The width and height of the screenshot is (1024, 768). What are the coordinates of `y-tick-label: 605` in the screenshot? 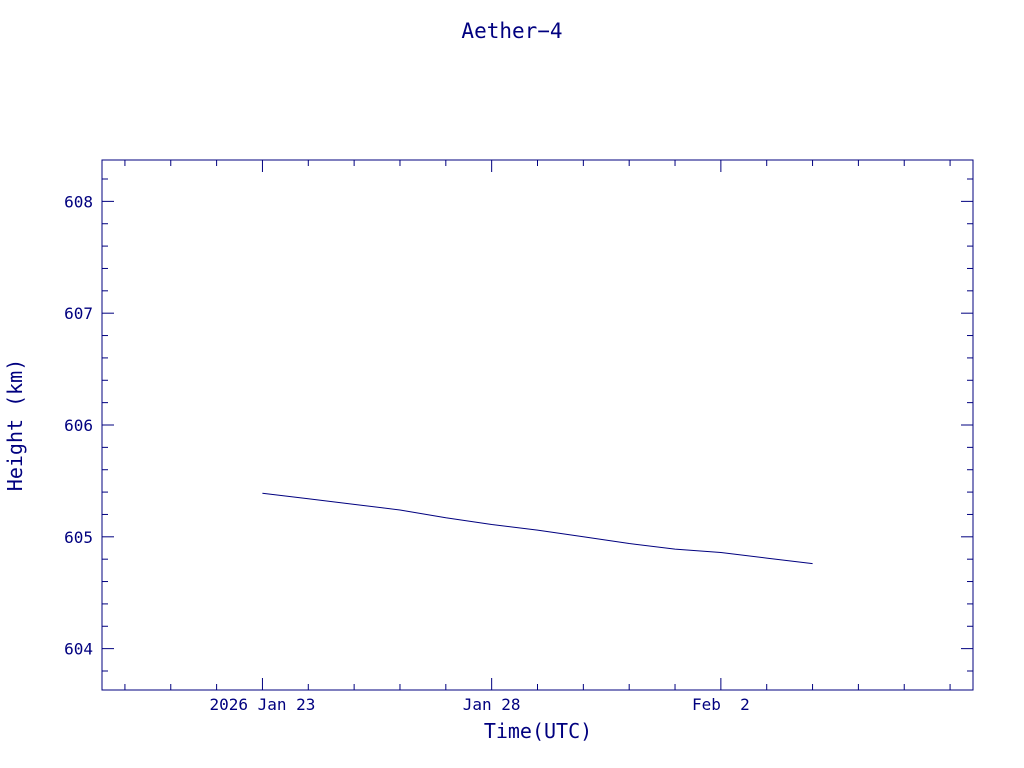 It's located at (78, 537).